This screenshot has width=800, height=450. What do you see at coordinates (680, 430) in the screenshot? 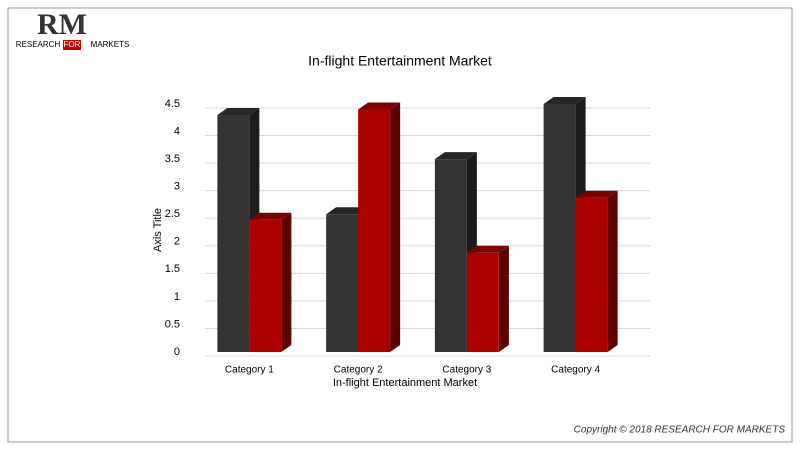
I see `copyright: Copyright © 2018 RESEARCH FOR MARKETS` at bounding box center [680, 430].